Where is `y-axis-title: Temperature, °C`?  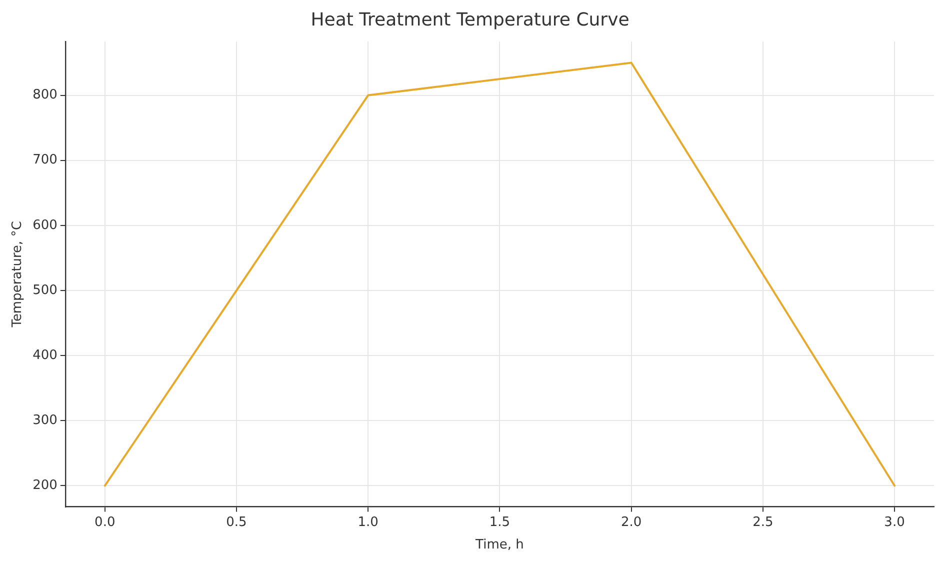 y-axis-title: Temperature, °C is located at coordinates (18, 274).